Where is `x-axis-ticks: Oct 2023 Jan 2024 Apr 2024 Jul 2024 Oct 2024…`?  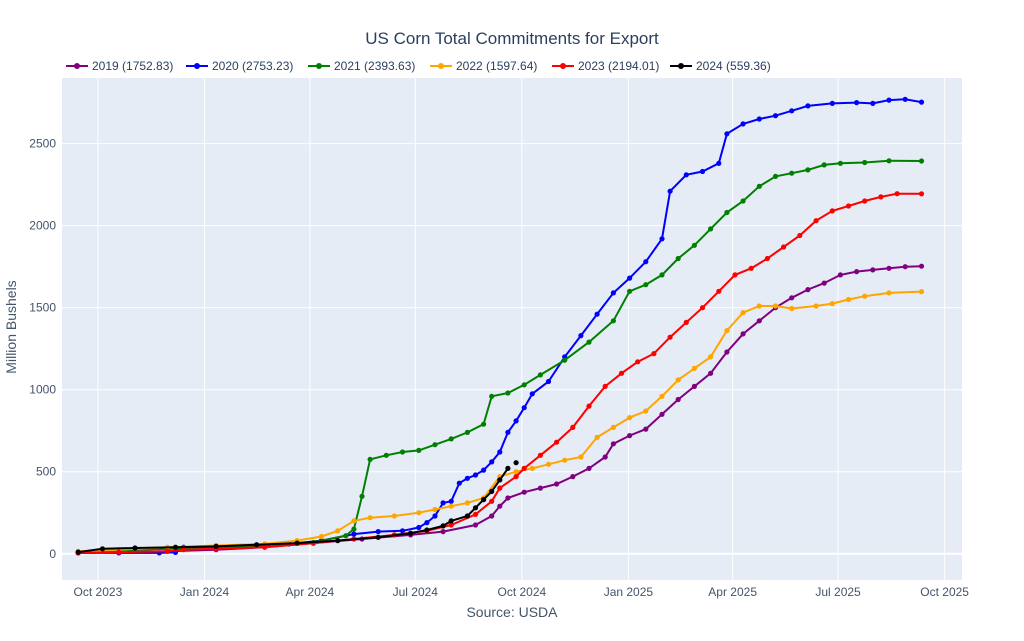
x-axis-ticks: Oct 2023 Jan 2024 Apr 2024 Jul 2024 Oct 2024… is located at coordinates (522, 592).